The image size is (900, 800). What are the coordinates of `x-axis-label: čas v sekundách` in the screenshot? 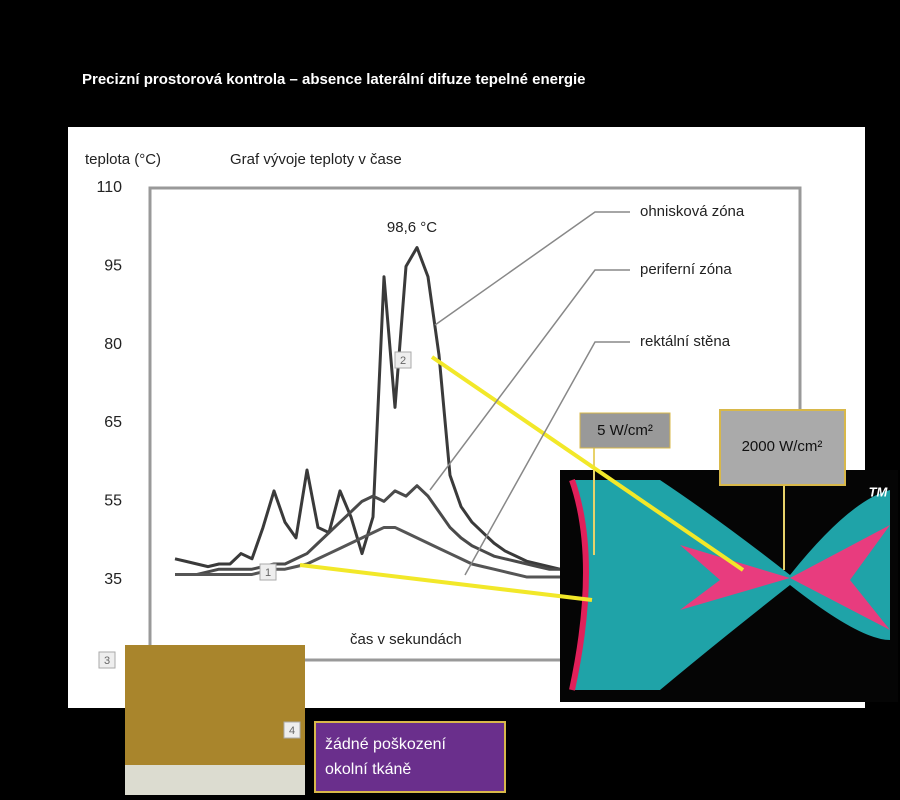 It's located at (406, 639).